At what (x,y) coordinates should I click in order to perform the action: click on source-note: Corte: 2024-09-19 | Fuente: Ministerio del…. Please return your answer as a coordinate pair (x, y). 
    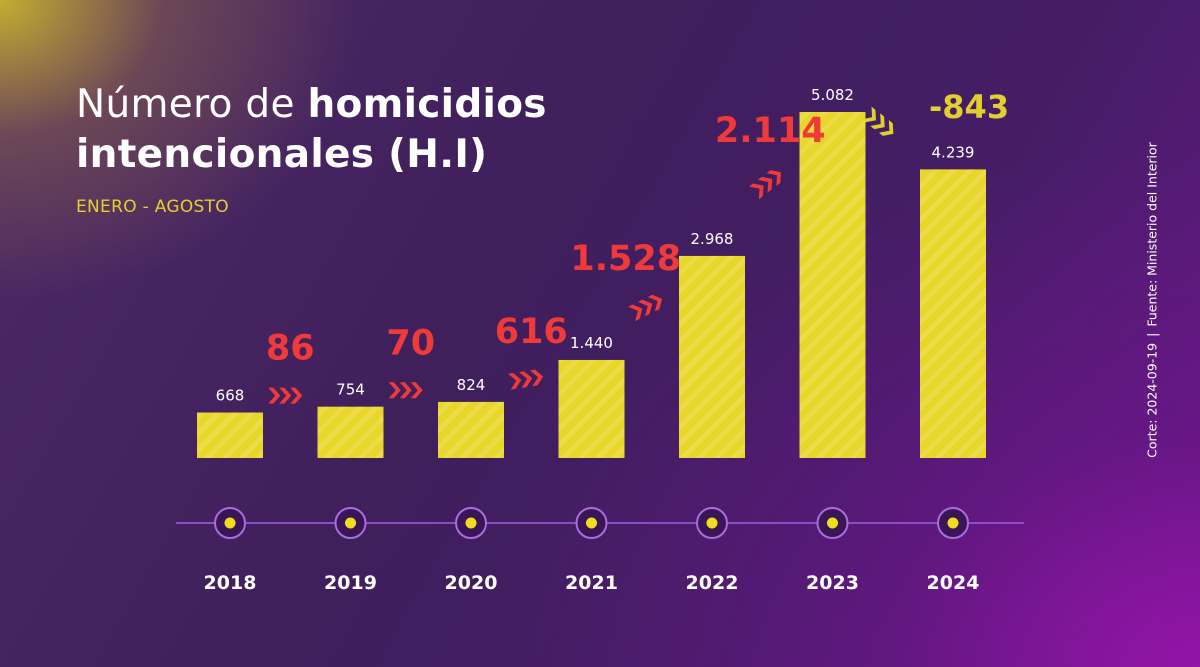
    Looking at the image, I should click on (1152, 300).